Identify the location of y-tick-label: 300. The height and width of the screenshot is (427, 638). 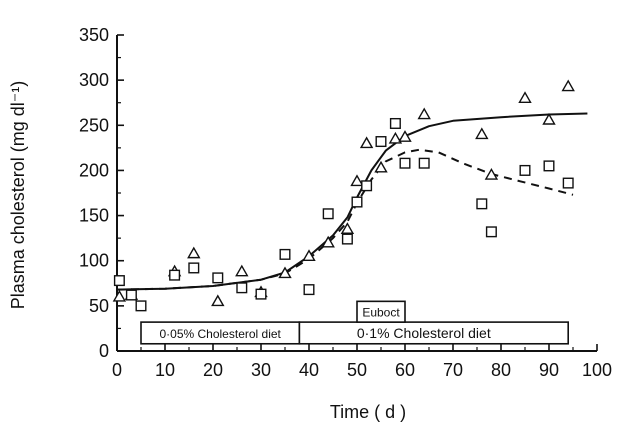
(94, 80).